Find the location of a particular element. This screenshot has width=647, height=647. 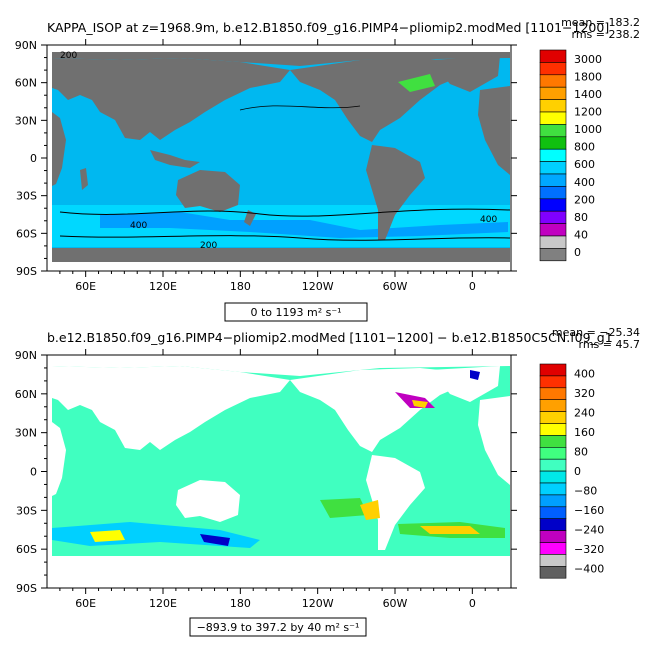

panel-1-greenland is located at coordinates (465, 74).